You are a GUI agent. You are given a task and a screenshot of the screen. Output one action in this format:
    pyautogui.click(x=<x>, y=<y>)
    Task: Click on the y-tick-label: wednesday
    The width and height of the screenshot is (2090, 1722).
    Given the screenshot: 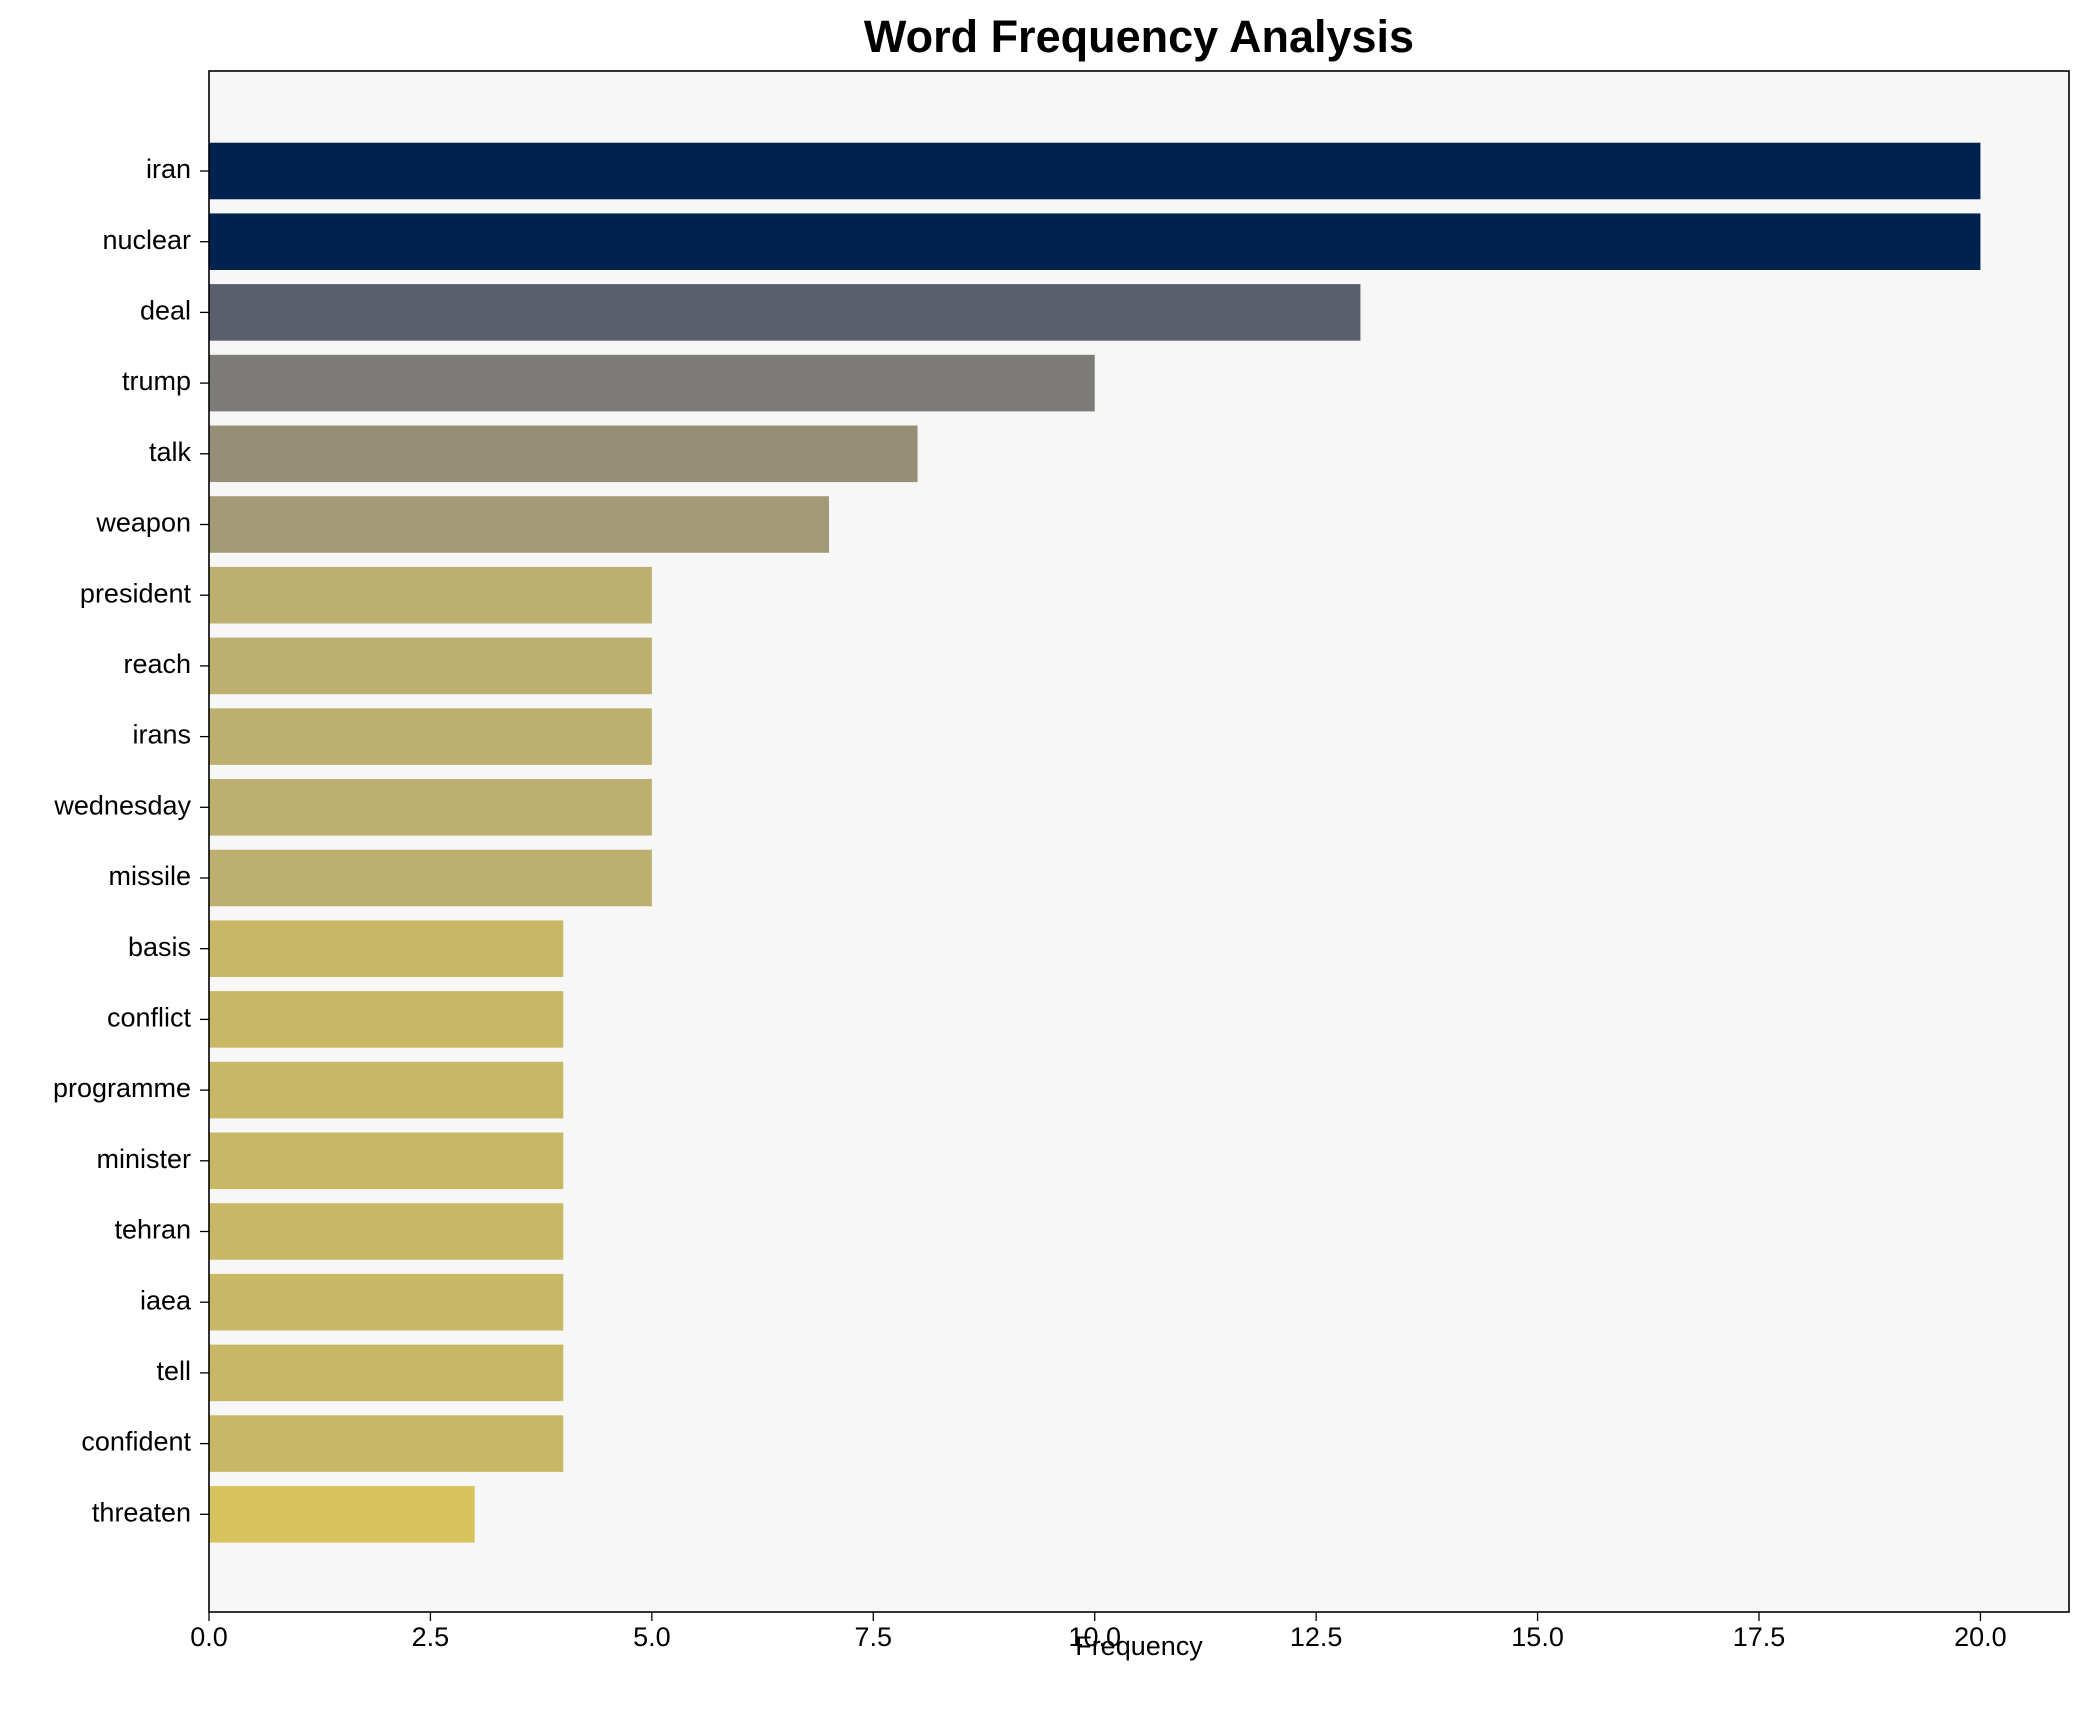 What is the action you would take?
    pyautogui.click(x=122, y=805)
    